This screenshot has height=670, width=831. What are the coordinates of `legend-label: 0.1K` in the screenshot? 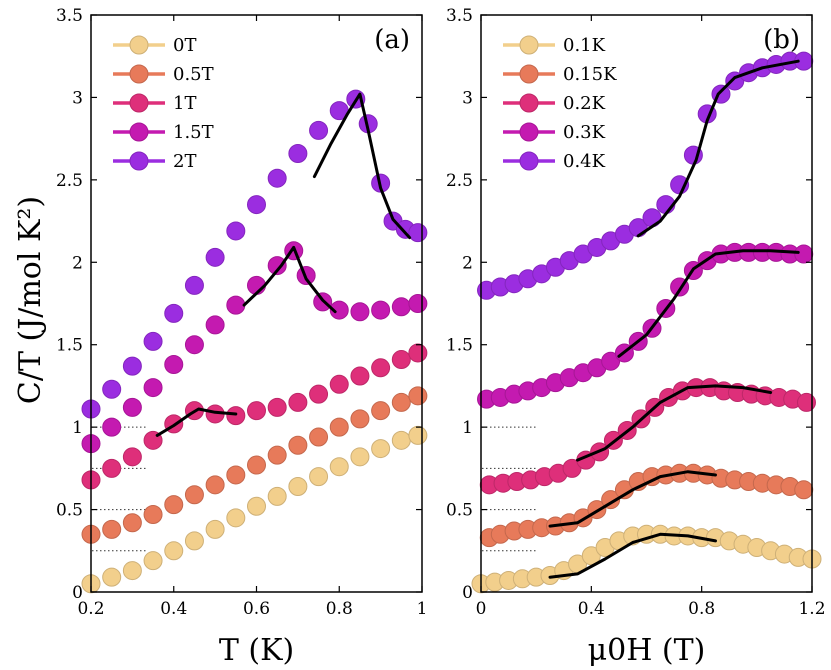 It's located at (584, 45).